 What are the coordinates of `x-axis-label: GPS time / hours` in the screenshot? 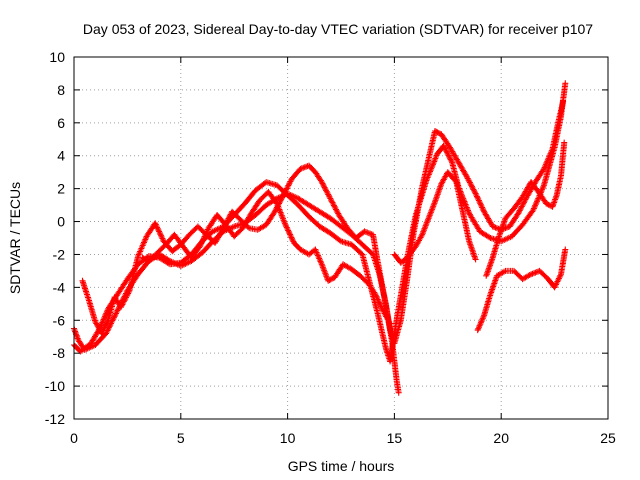 It's located at (341, 466).